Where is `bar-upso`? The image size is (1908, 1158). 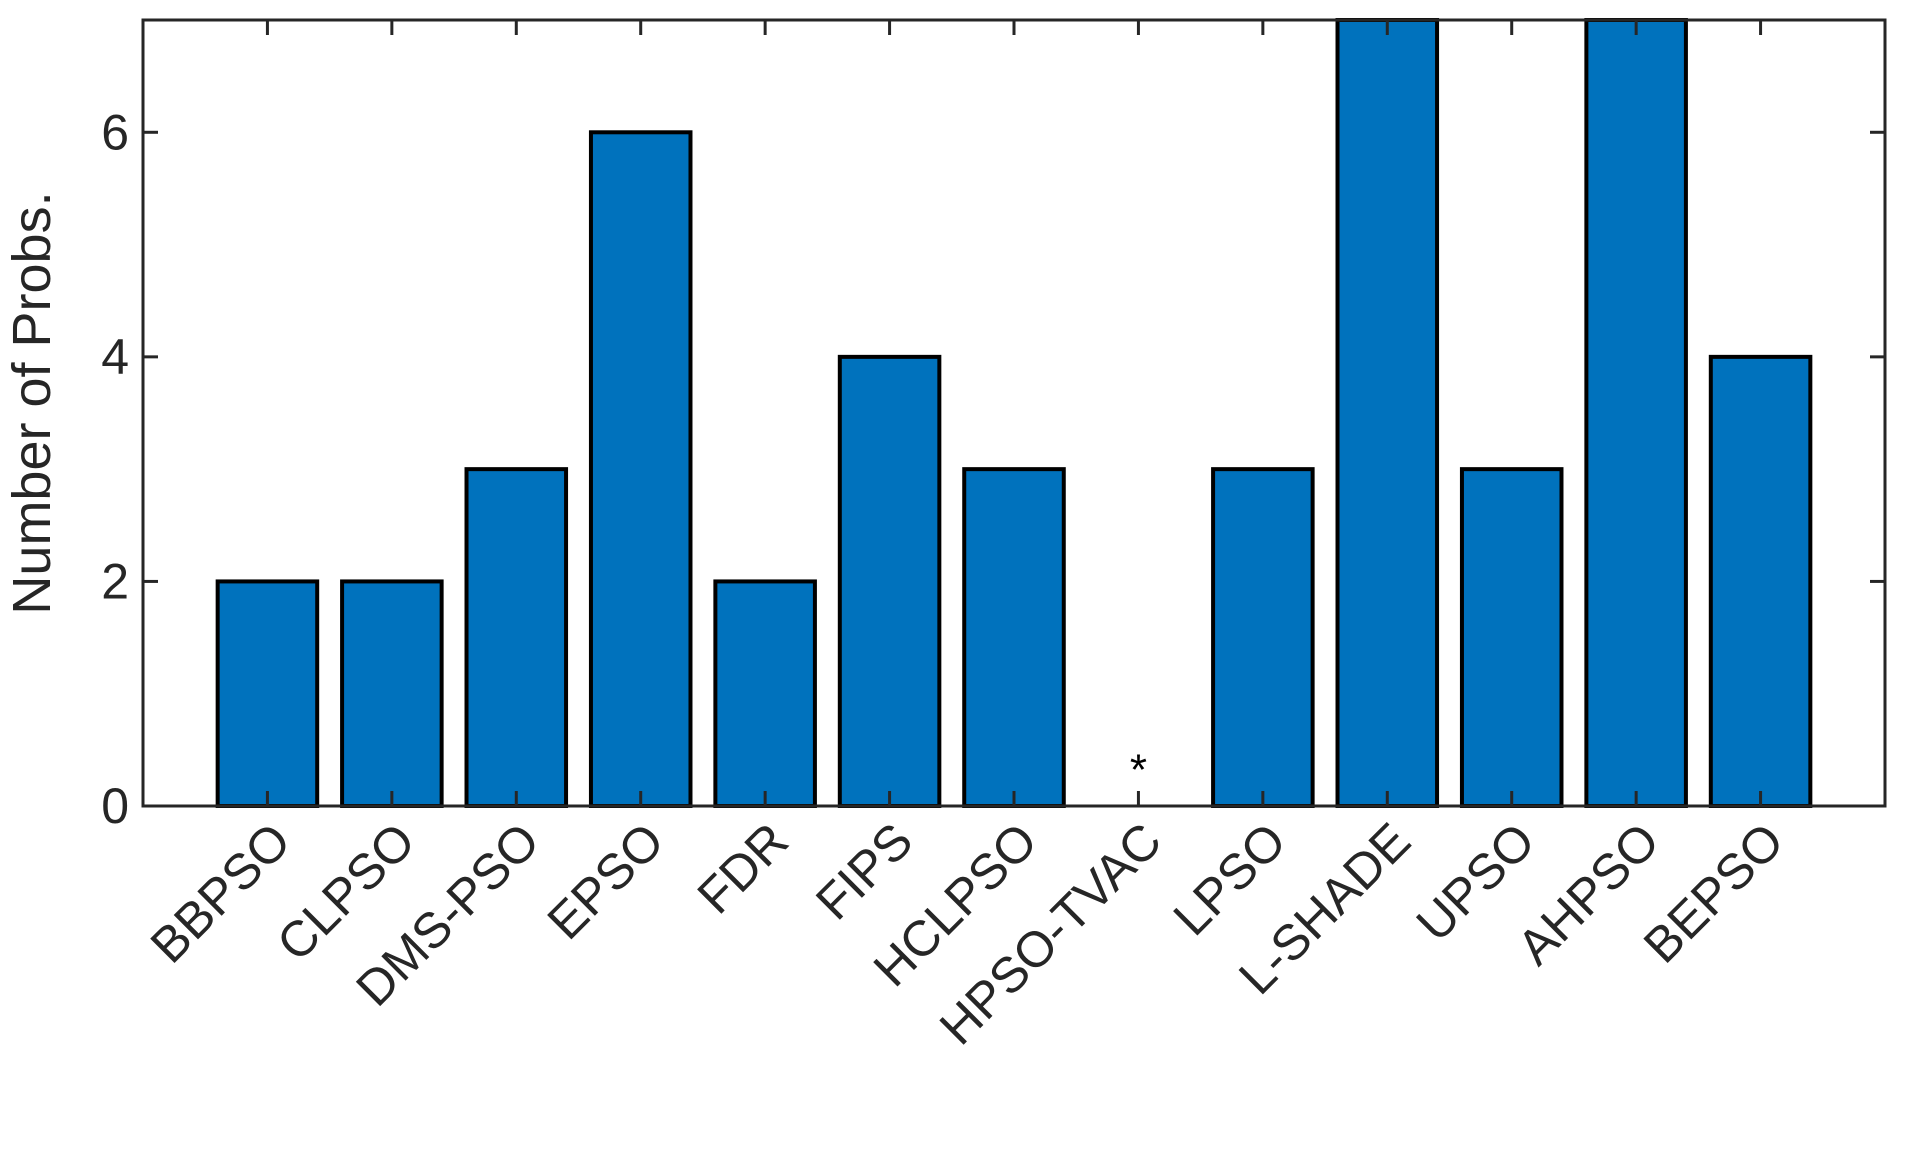 bar-upso is located at coordinates (1511, 637).